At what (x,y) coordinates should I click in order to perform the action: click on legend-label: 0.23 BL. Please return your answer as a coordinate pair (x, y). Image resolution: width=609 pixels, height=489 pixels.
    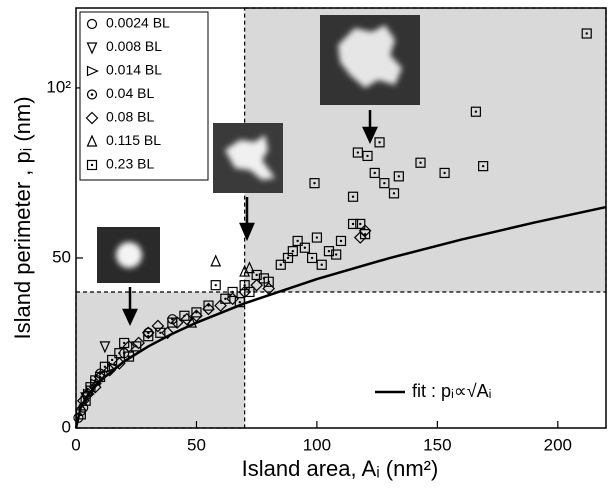
    Looking at the image, I should click on (130, 164).